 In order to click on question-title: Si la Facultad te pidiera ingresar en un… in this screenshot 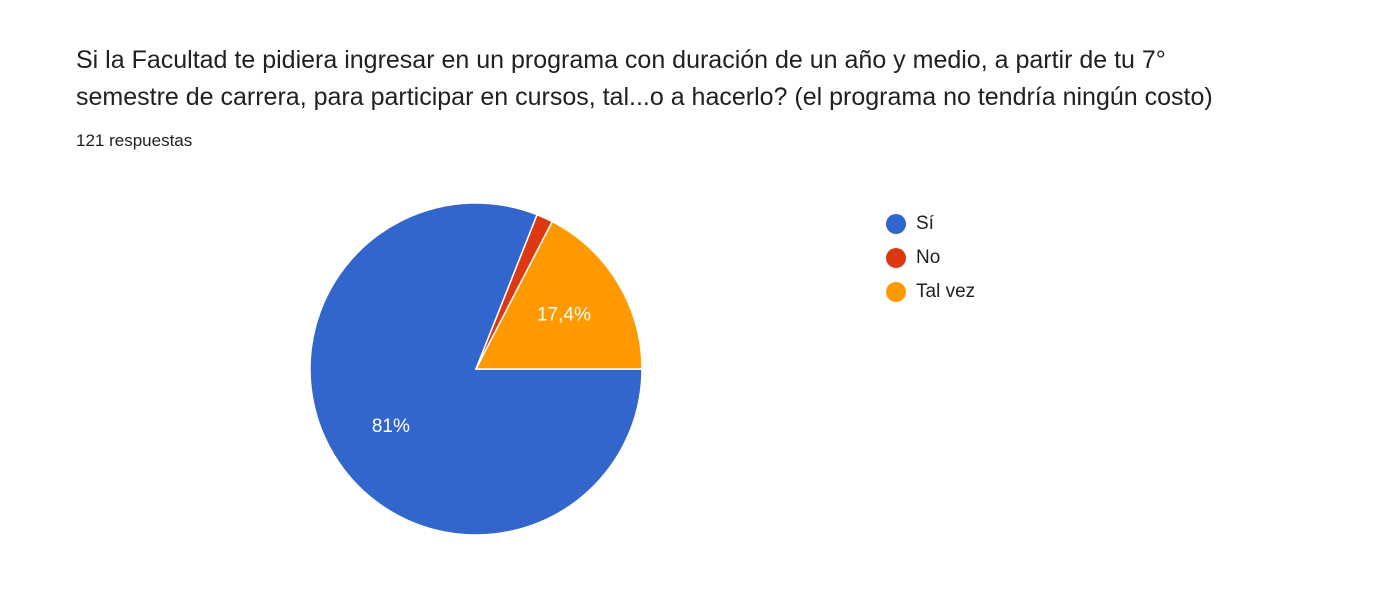, I will do `click(721, 79)`.